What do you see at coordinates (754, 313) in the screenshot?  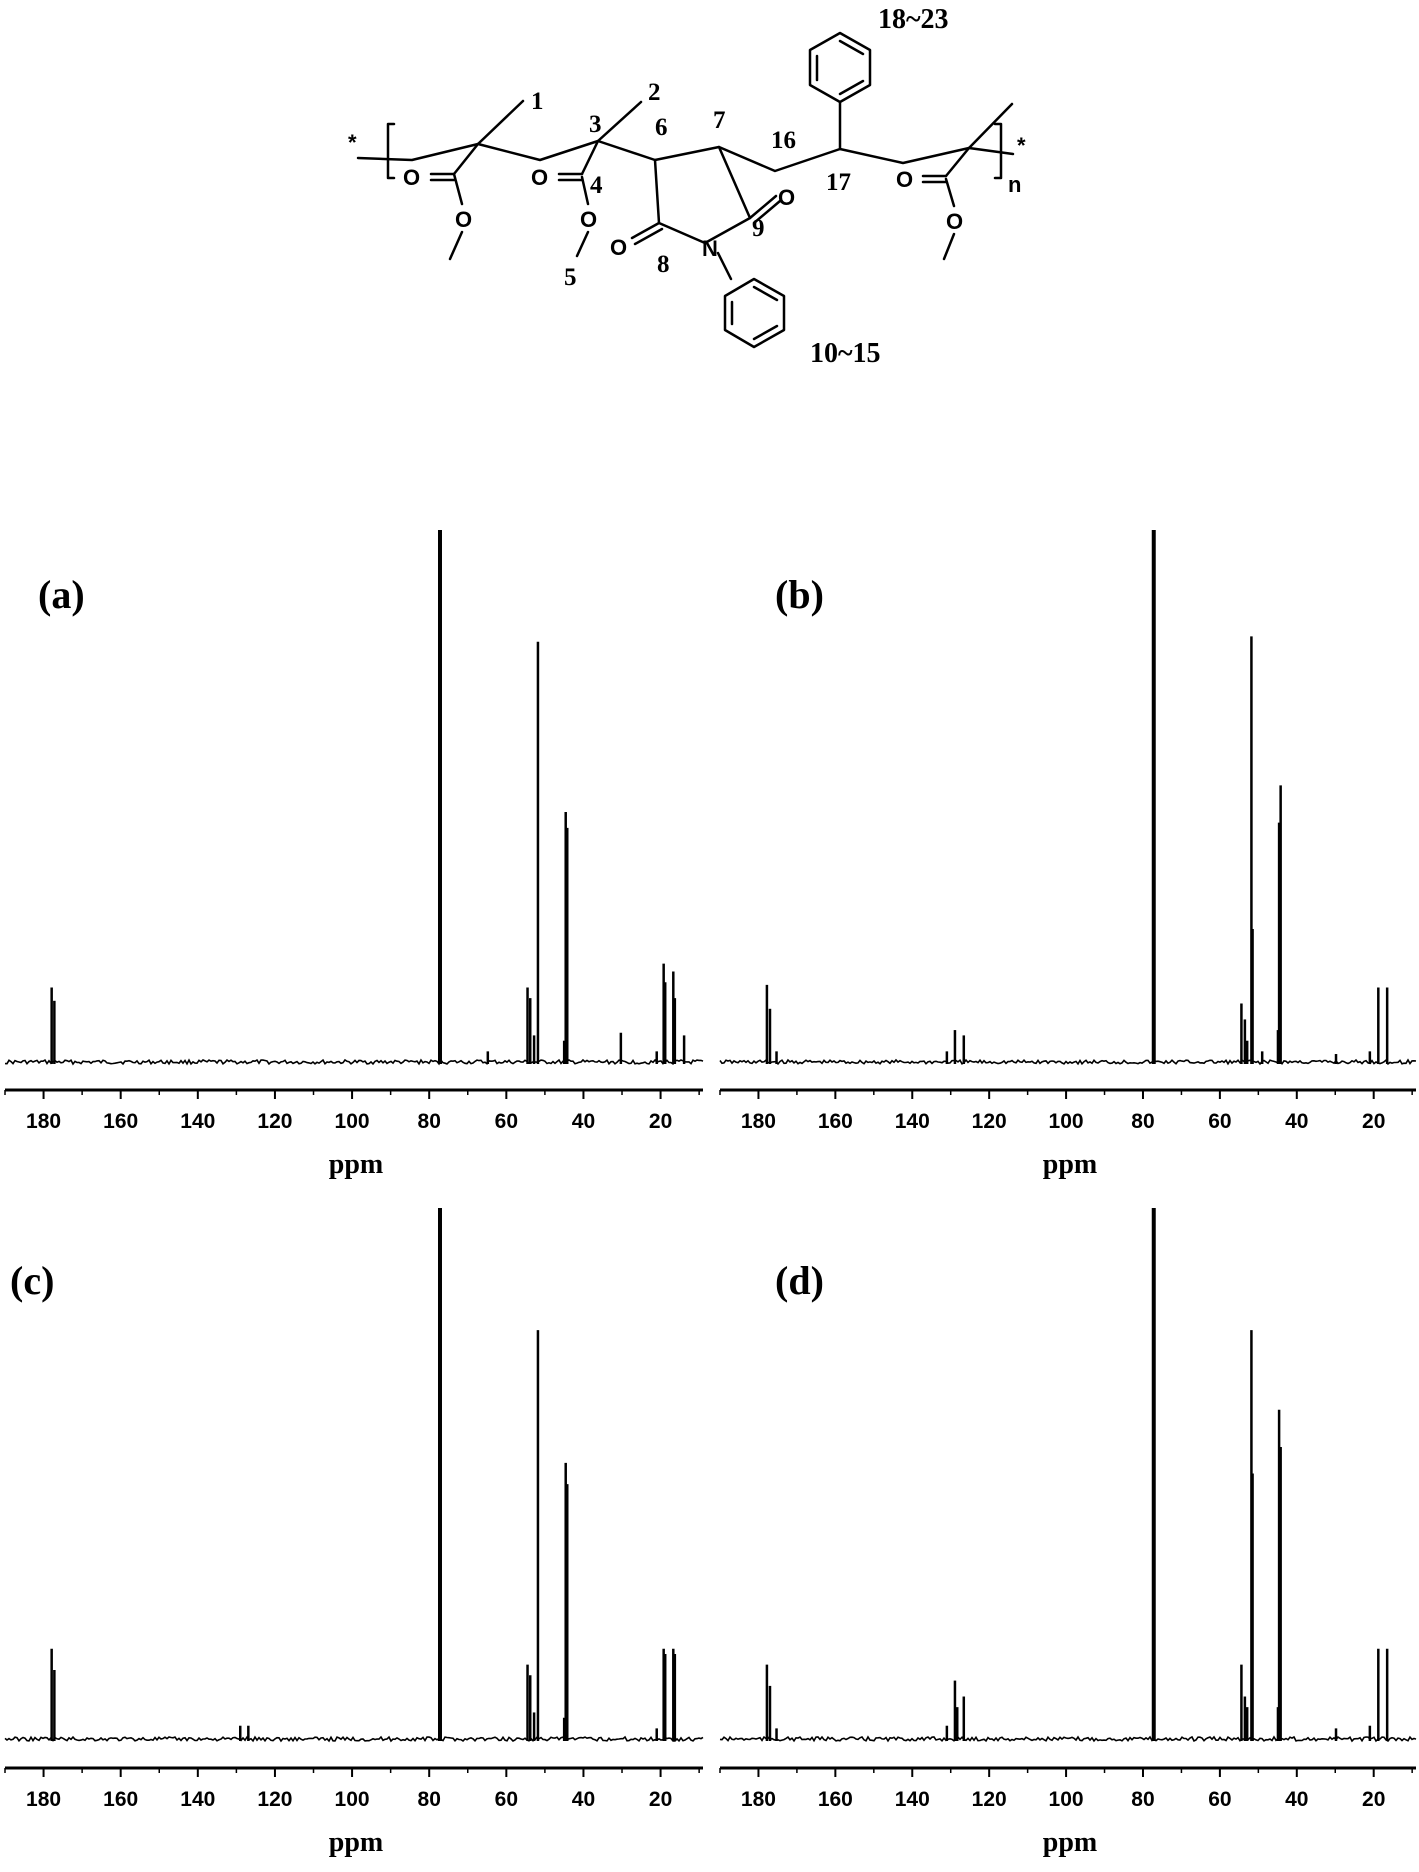 I see `n-phenyl-ring` at bounding box center [754, 313].